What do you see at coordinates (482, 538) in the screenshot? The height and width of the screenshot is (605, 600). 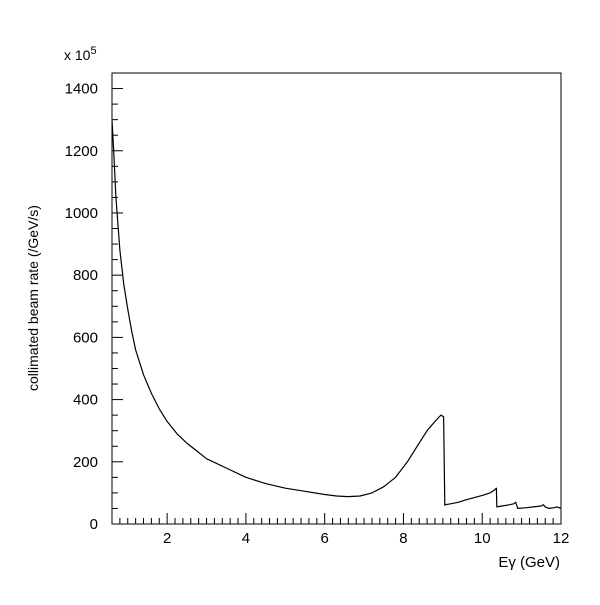 I see `x-tick-label: 10` at bounding box center [482, 538].